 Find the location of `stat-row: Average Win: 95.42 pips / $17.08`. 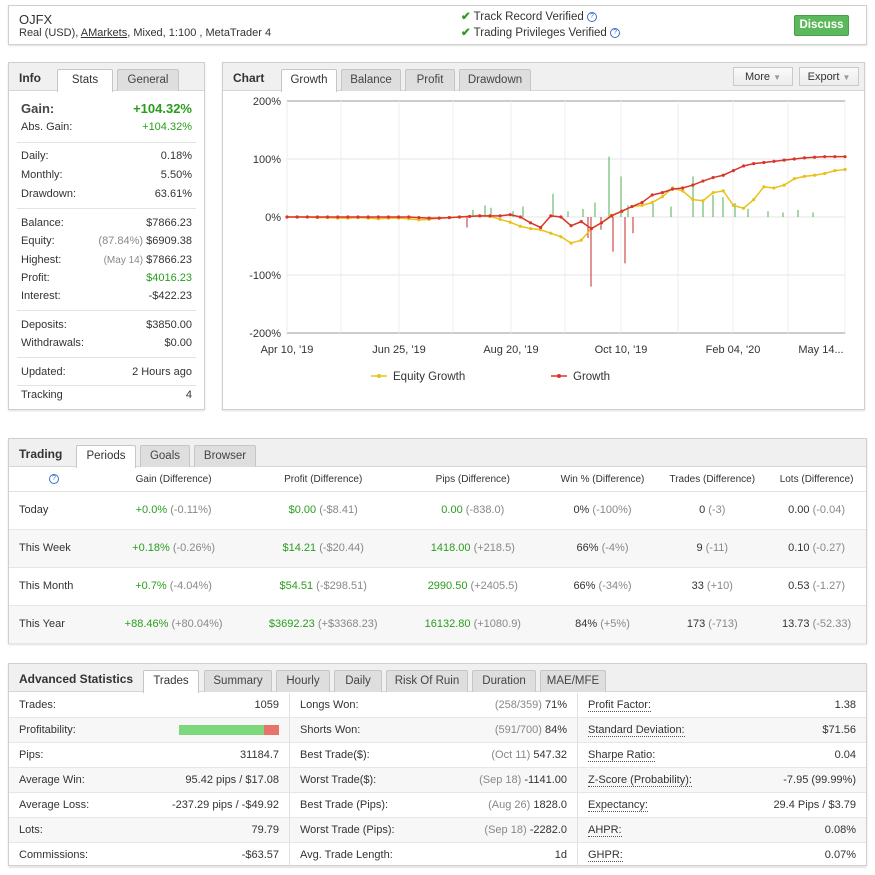

stat-row: Average Win: 95.42 pips / $17.08 is located at coordinates (149, 780).